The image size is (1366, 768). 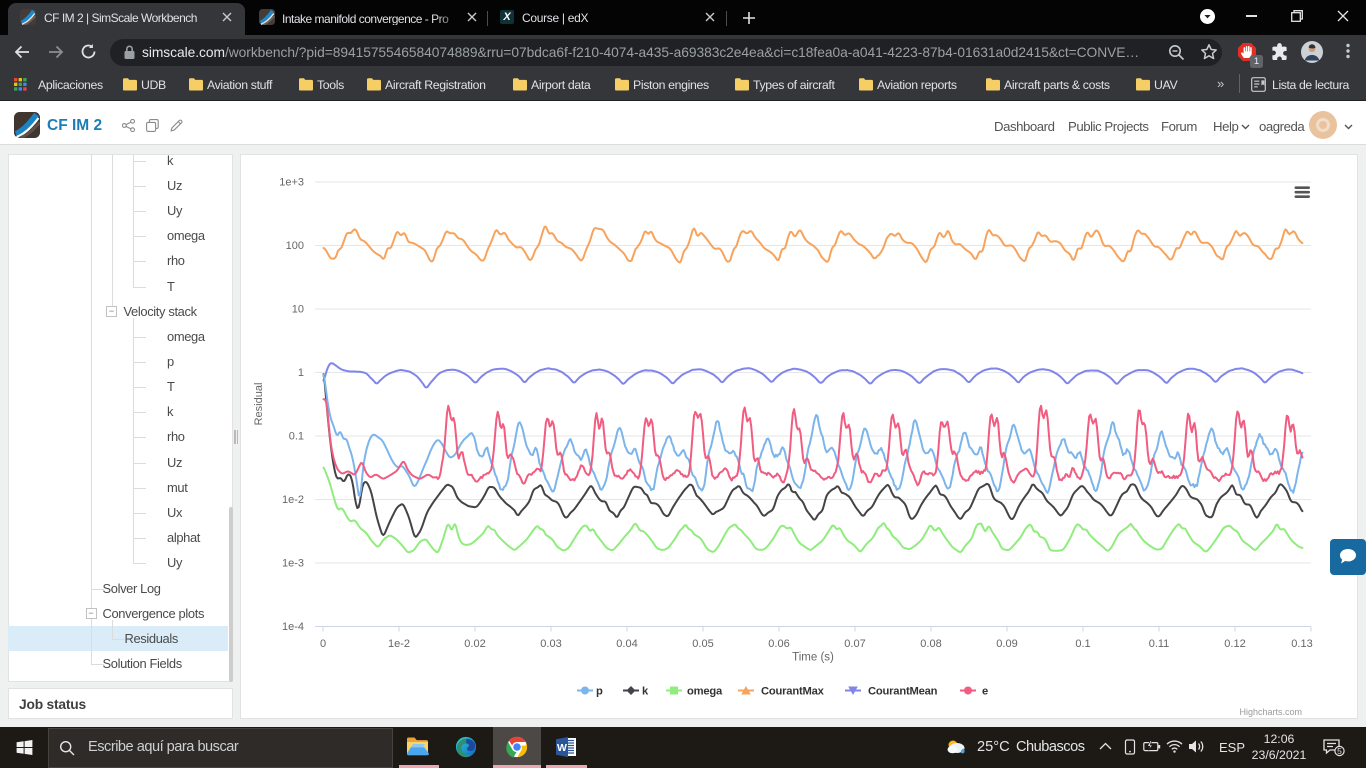 What do you see at coordinates (323, 644) in the screenshot?
I see `svg-text: 0` at bounding box center [323, 644].